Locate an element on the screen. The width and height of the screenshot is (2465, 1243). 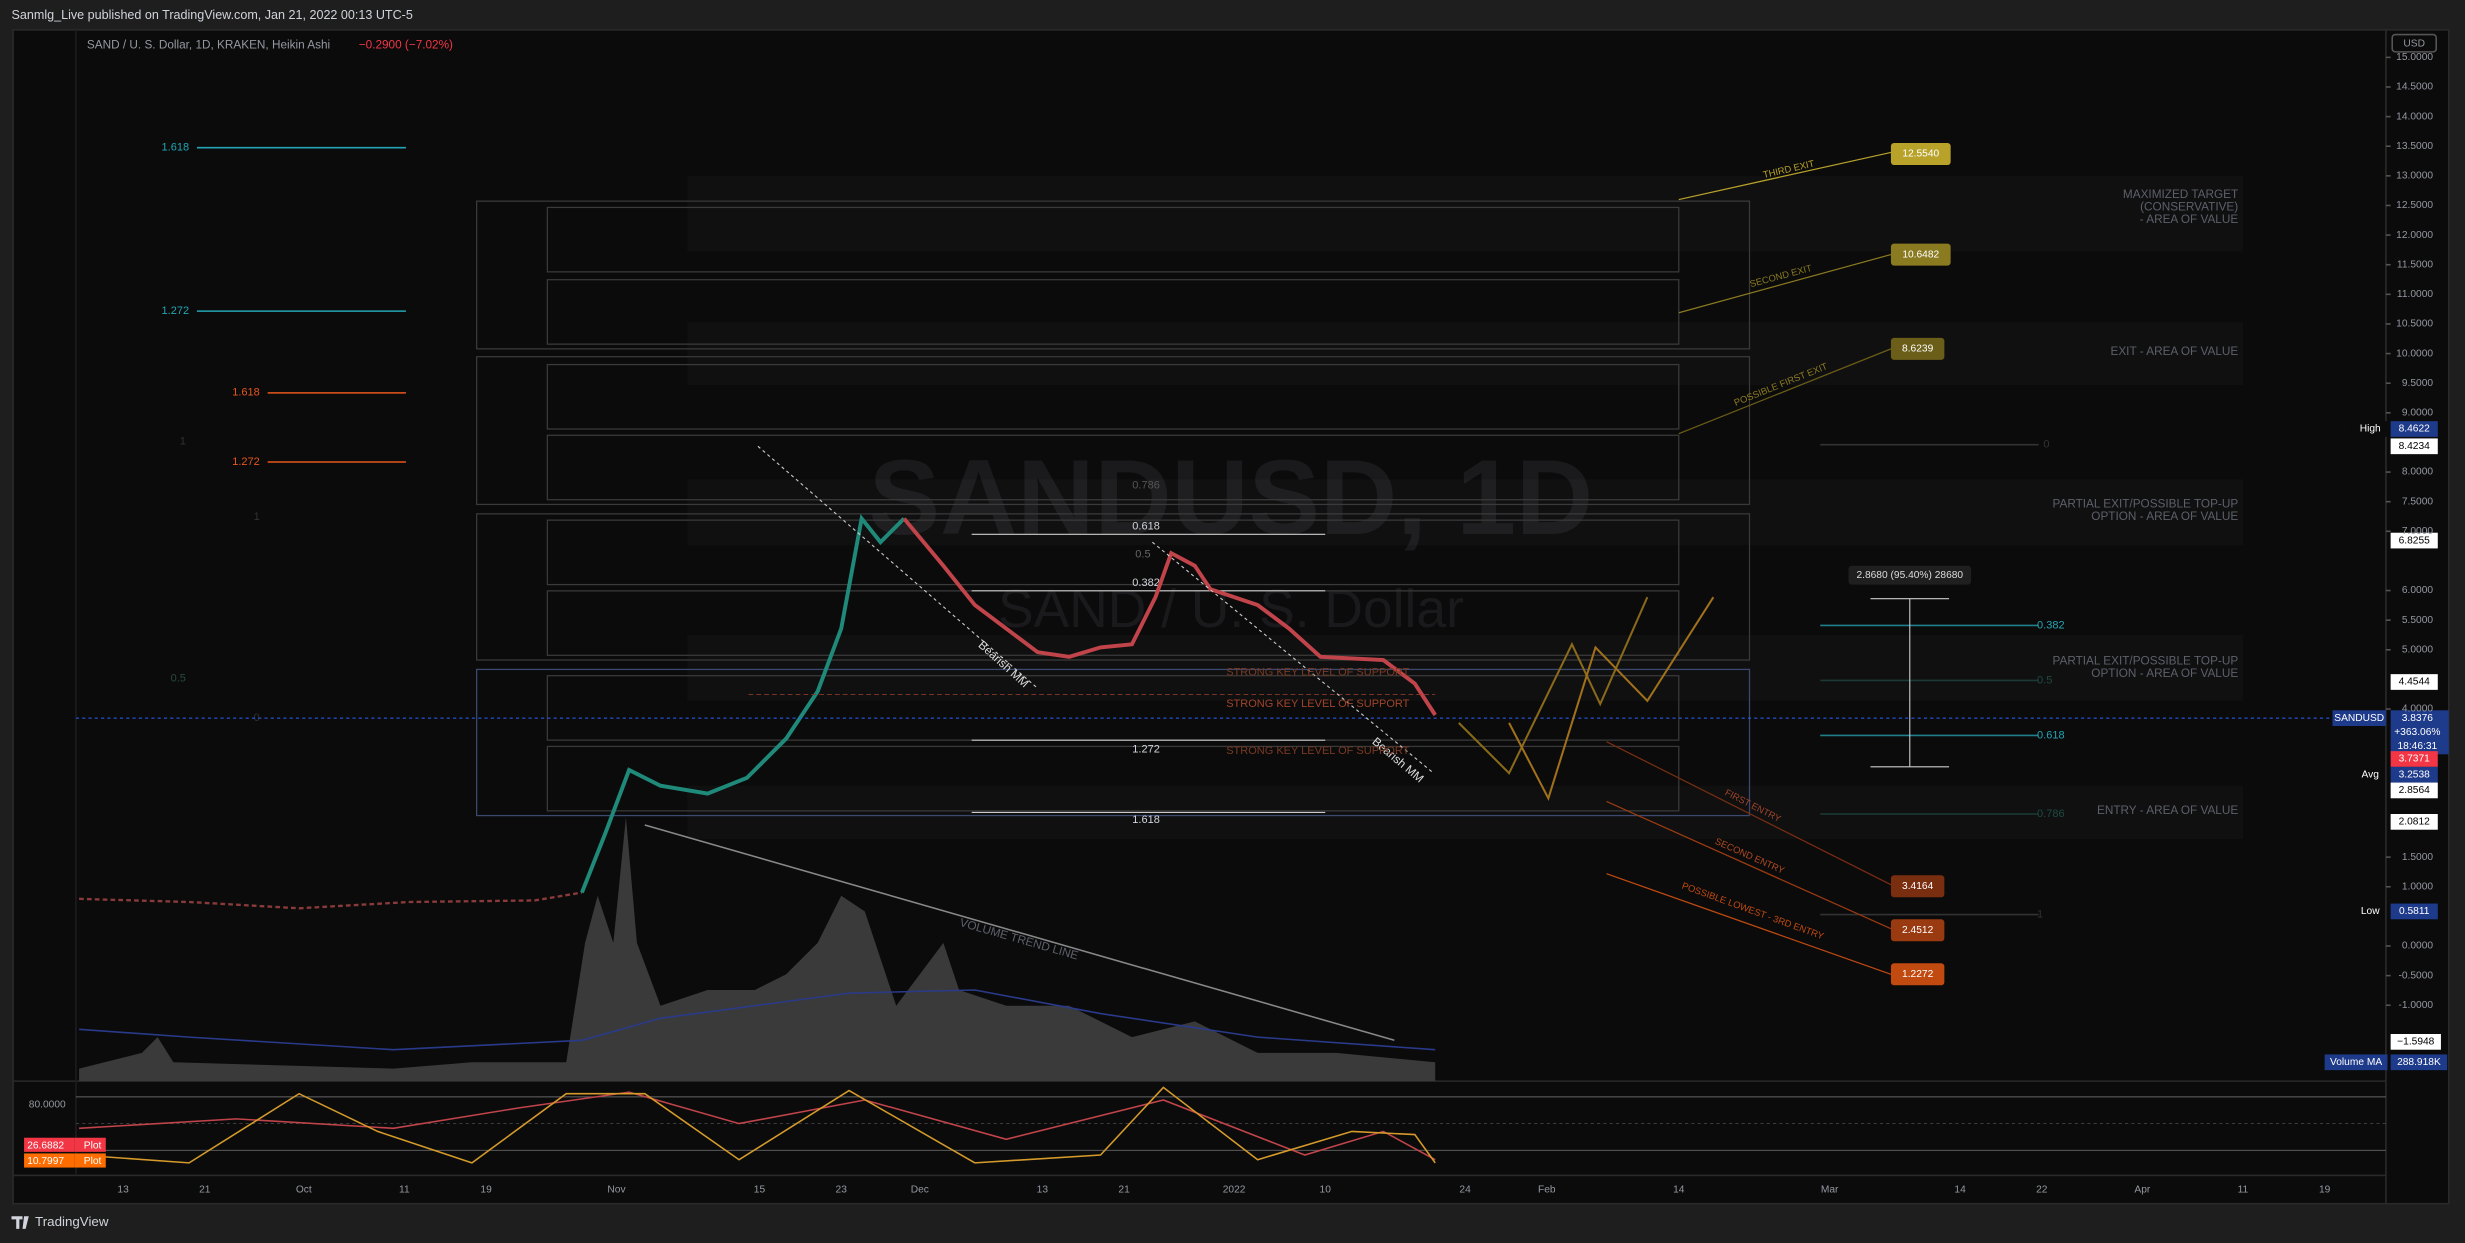
price-tick-label: 7.5000 is located at coordinates (2418, 501).